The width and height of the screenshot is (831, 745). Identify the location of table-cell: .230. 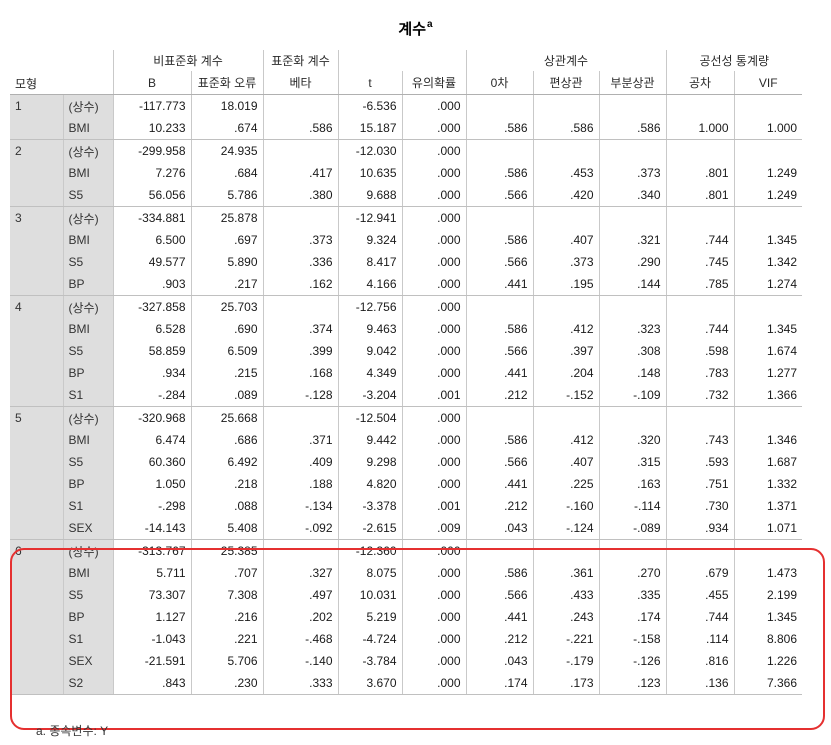
(227, 683).